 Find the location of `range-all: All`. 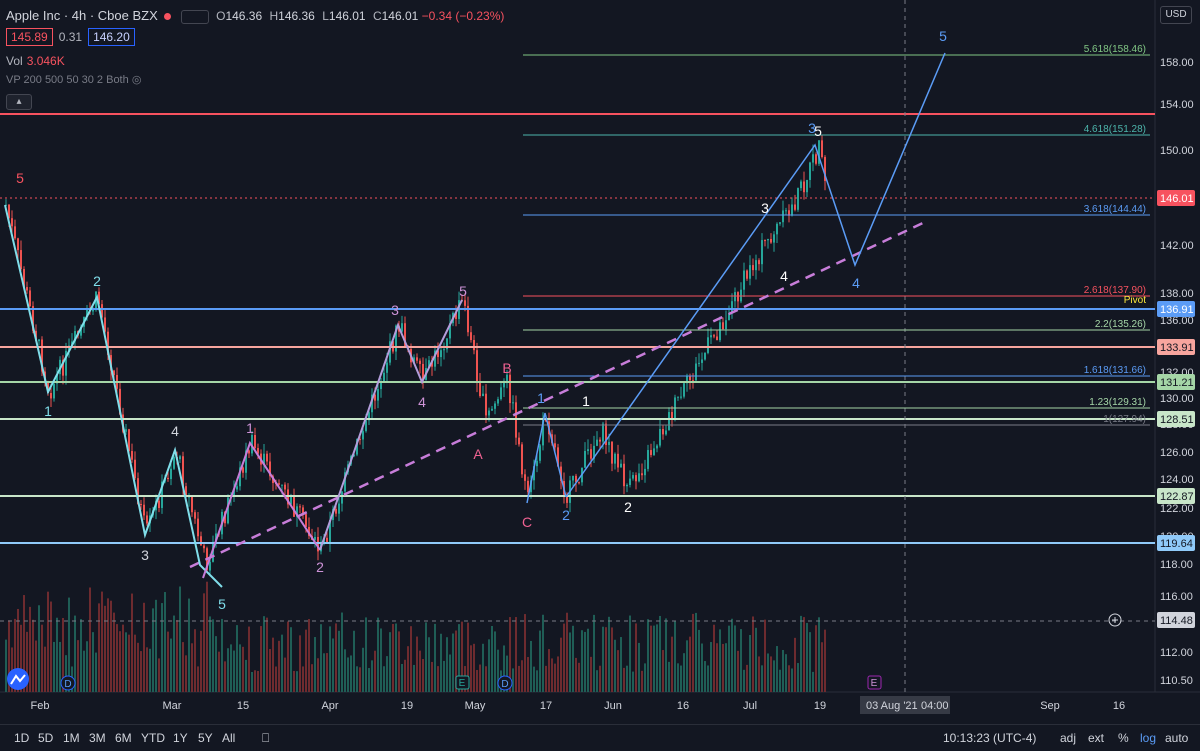

range-all: All is located at coordinates (229, 738).